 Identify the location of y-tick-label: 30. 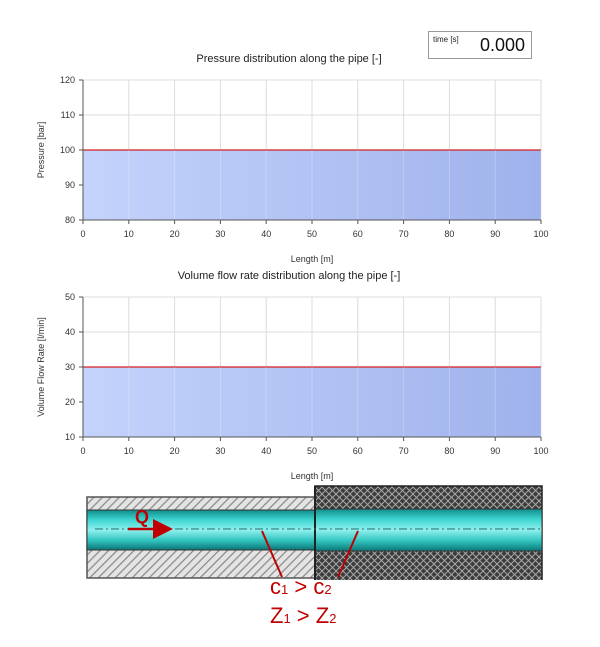
(70, 367).